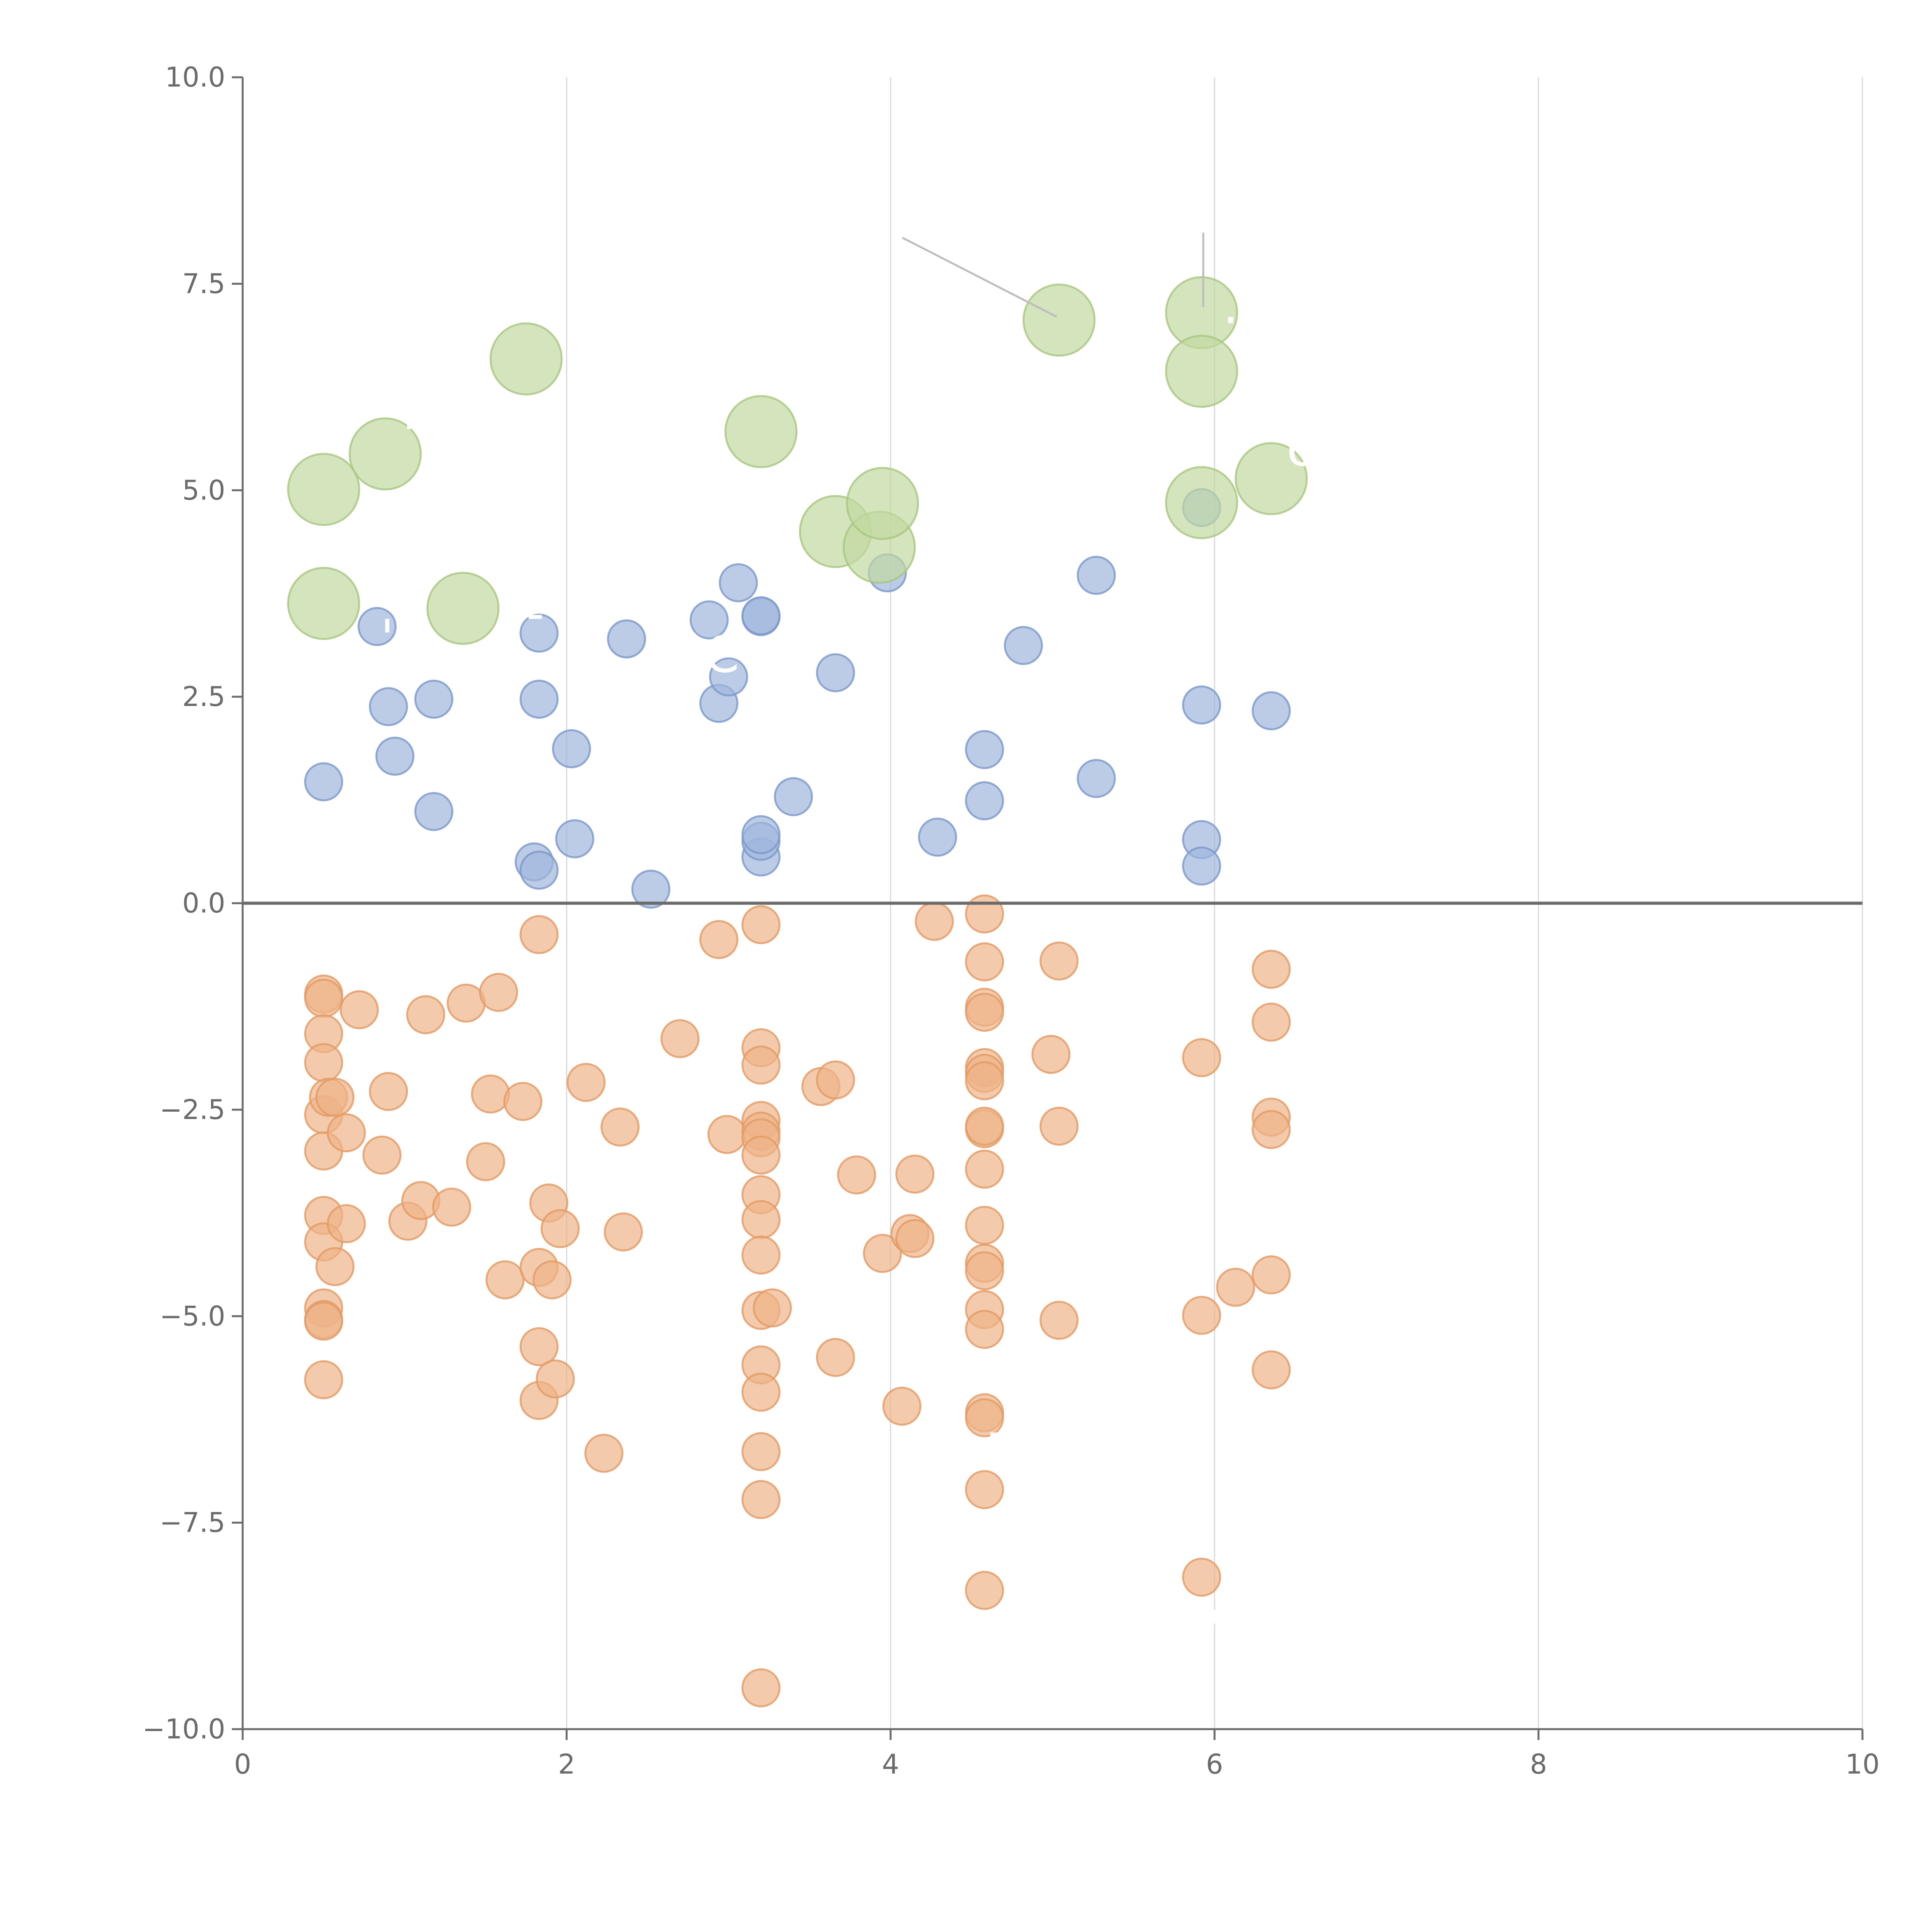 The width and height of the screenshot is (1932, 1932). What do you see at coordinates (806, 1460) in the screenshot?
I see `annotation-label: S` at bounding box center [806, 1460].